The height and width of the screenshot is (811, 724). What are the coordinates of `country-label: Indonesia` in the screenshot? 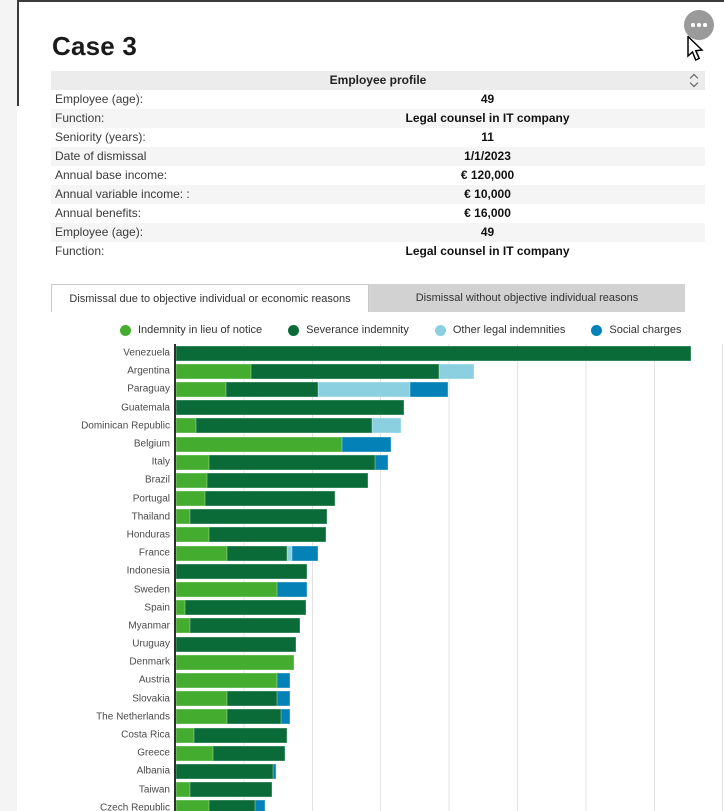 It's located at (148, 571).